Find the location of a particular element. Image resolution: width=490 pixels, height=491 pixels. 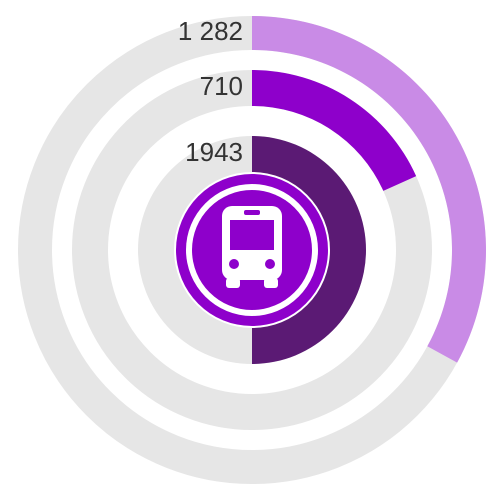

value-label: 710 is located at coordinates (221, 86).